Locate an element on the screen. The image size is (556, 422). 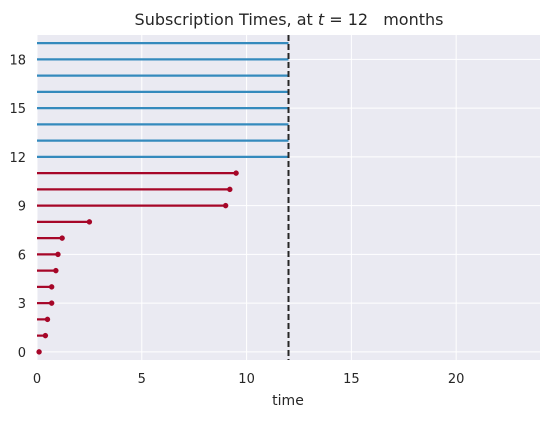
chart-title-prefix: Subscription Times, at is located at coordinates (226, 19).